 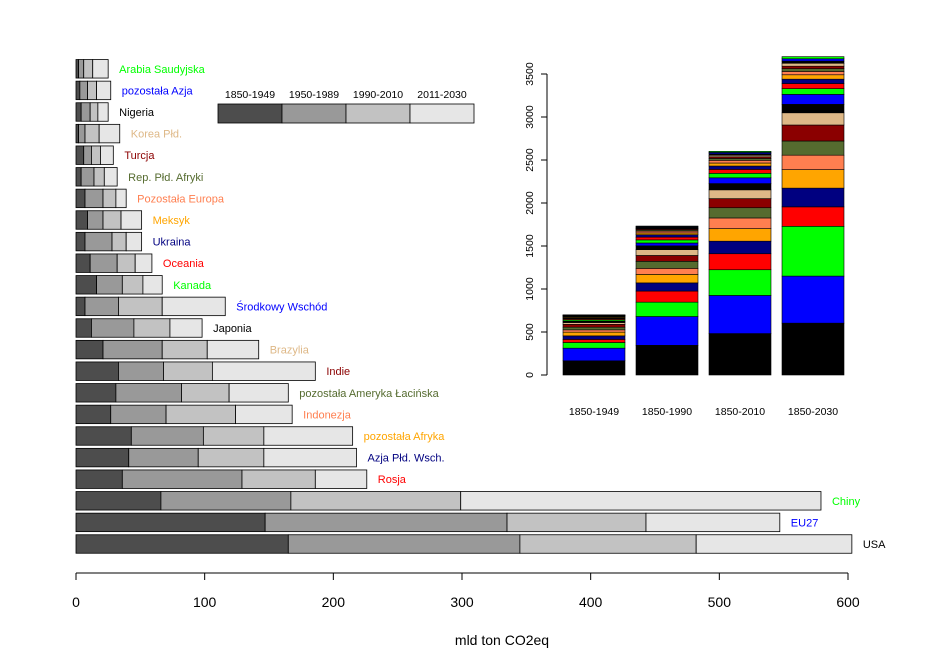 I want to click on stack-segment-indonezja, so click(x=813, y=162).